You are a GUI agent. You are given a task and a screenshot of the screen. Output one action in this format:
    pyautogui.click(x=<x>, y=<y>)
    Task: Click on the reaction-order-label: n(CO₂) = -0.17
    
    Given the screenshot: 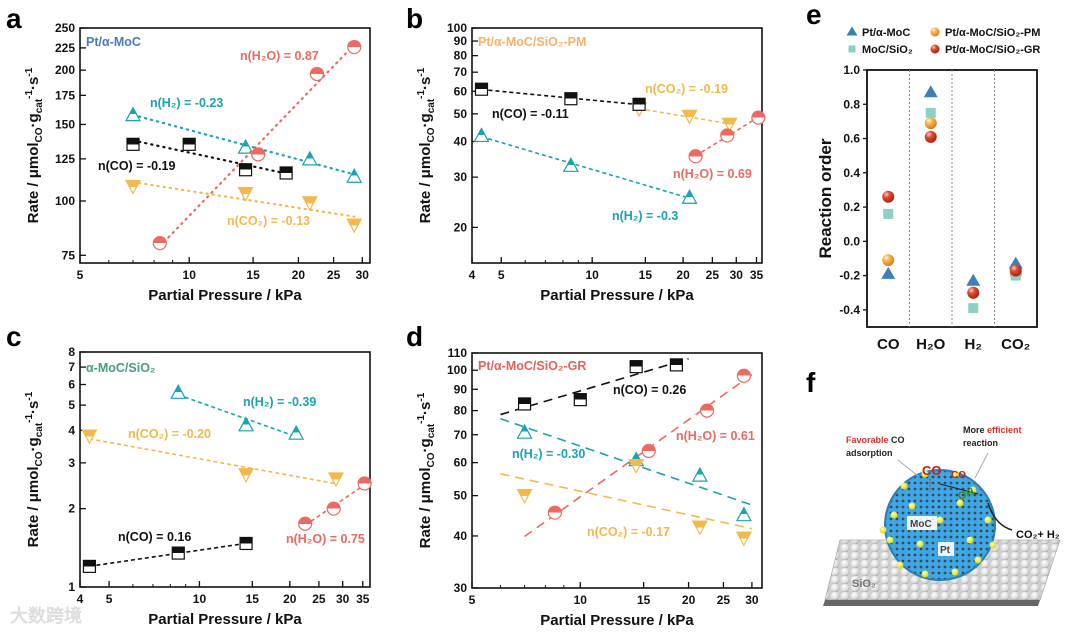 What is the action you would take?
    pyautogui.click(x=628, y=532)
    